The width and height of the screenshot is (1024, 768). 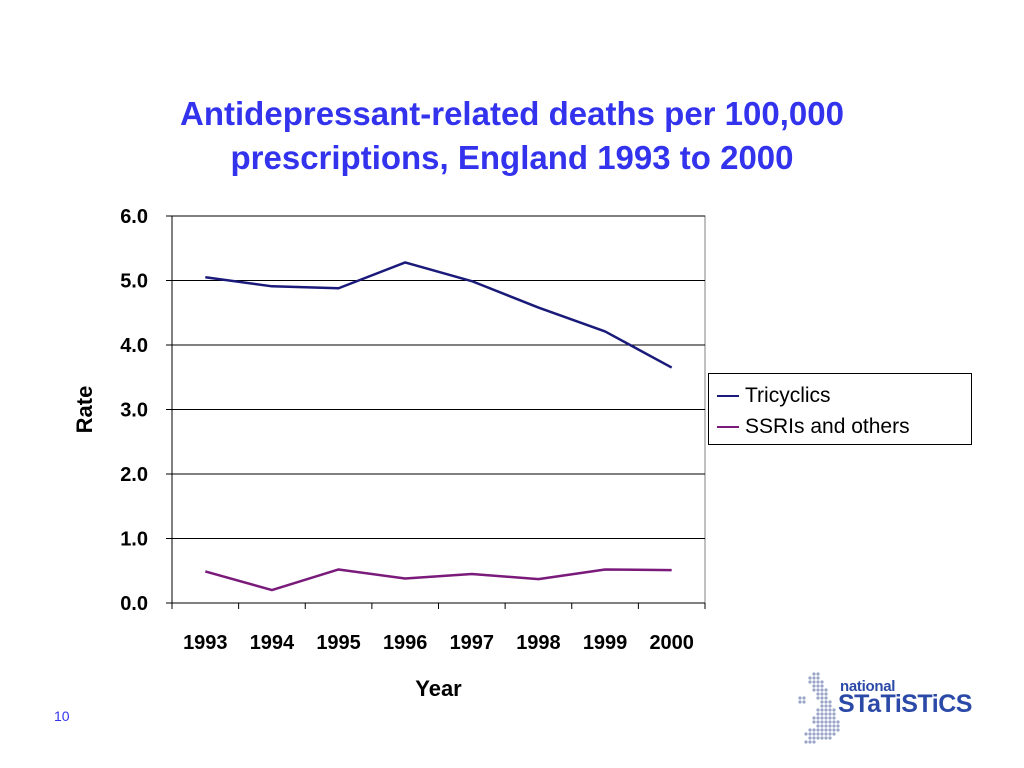 I want to click on chart-title-line-2: prescriptions, England 1993 to 2000, so click(x=512, y=157).